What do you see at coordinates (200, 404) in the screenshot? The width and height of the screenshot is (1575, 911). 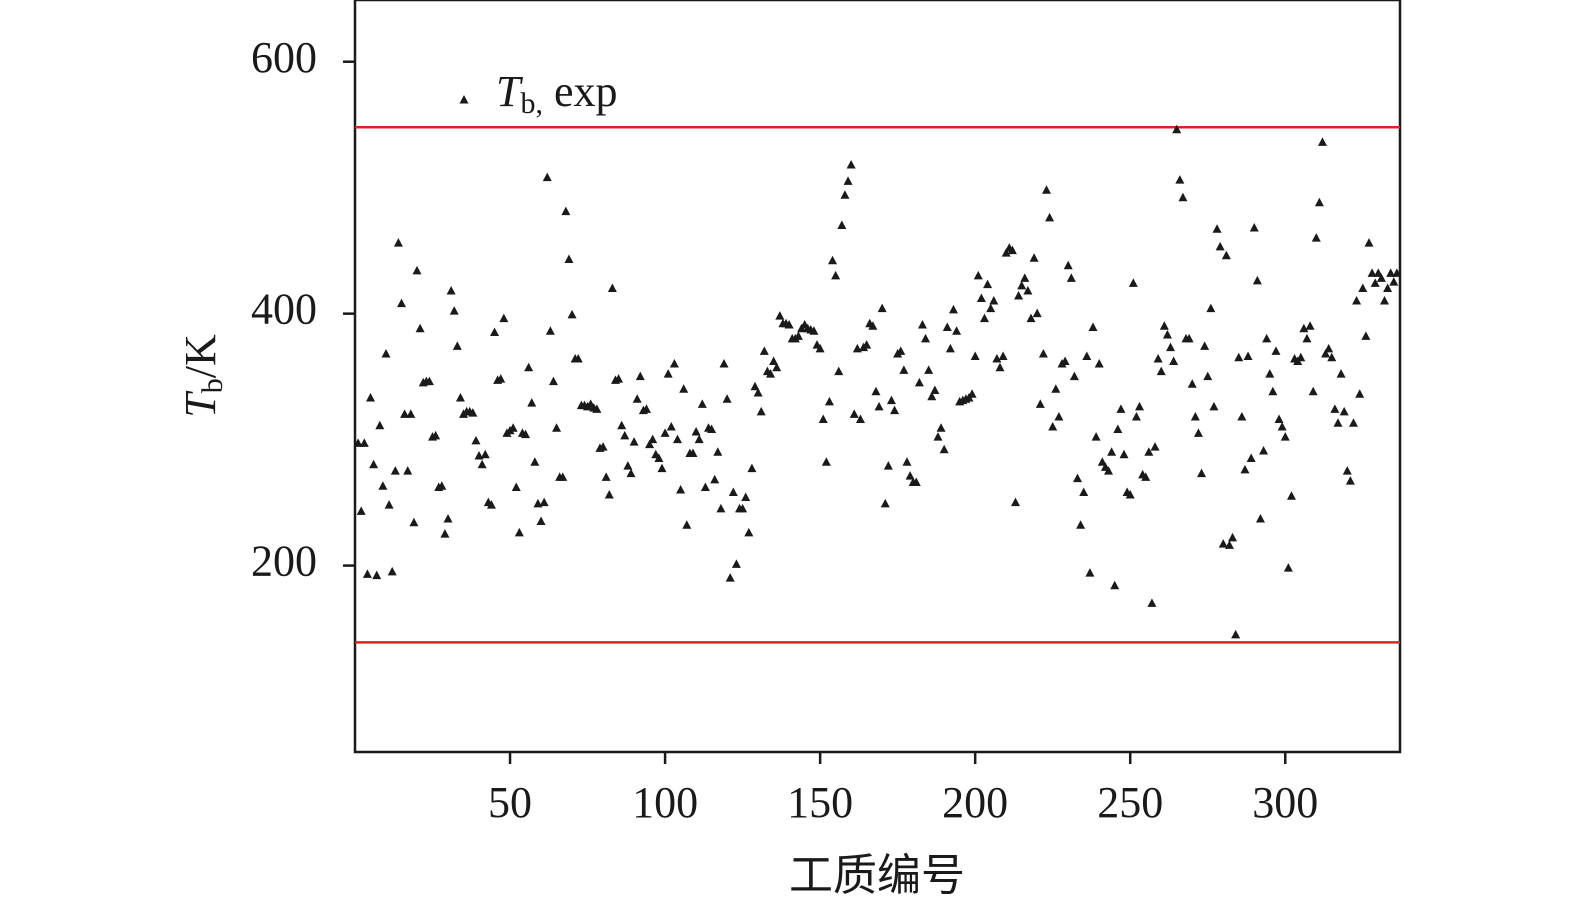 I see `y-label-main: T` at bounding box center [200, 404].